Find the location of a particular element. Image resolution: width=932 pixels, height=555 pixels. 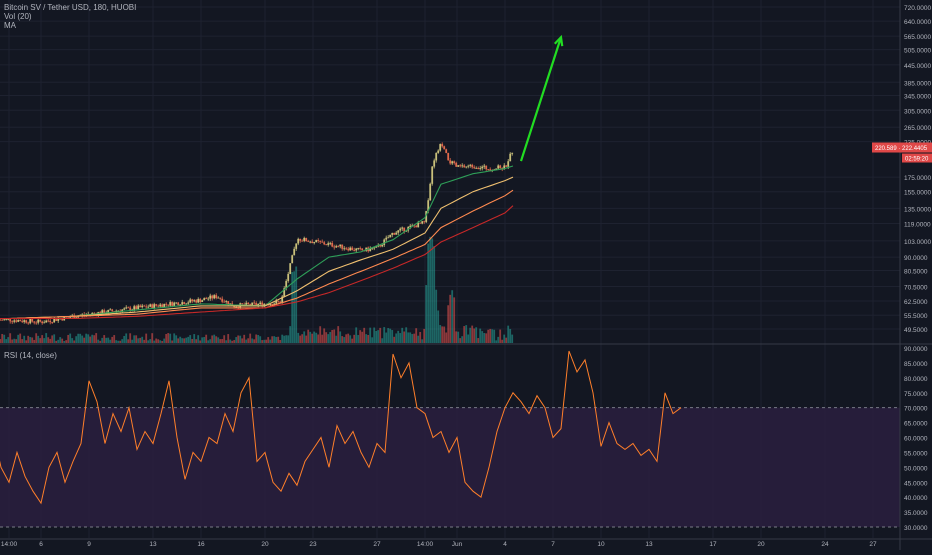

rsi-tick-label: 40.0000 is located at coordinates (916, 498).